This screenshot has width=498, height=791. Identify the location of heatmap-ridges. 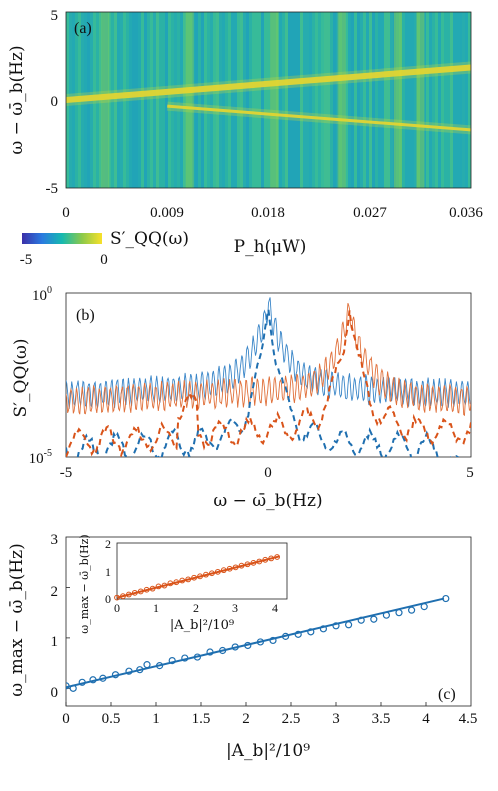
(268, 98).